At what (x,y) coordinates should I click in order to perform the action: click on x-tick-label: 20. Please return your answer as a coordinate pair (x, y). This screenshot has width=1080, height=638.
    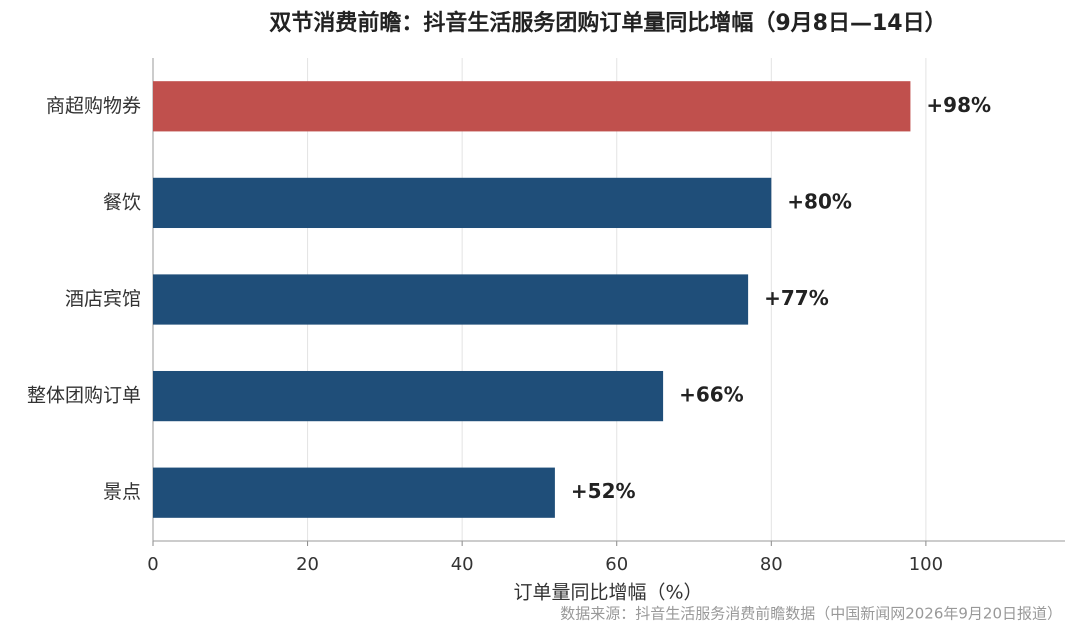
    Looking at the image, I should click on (307, 564).